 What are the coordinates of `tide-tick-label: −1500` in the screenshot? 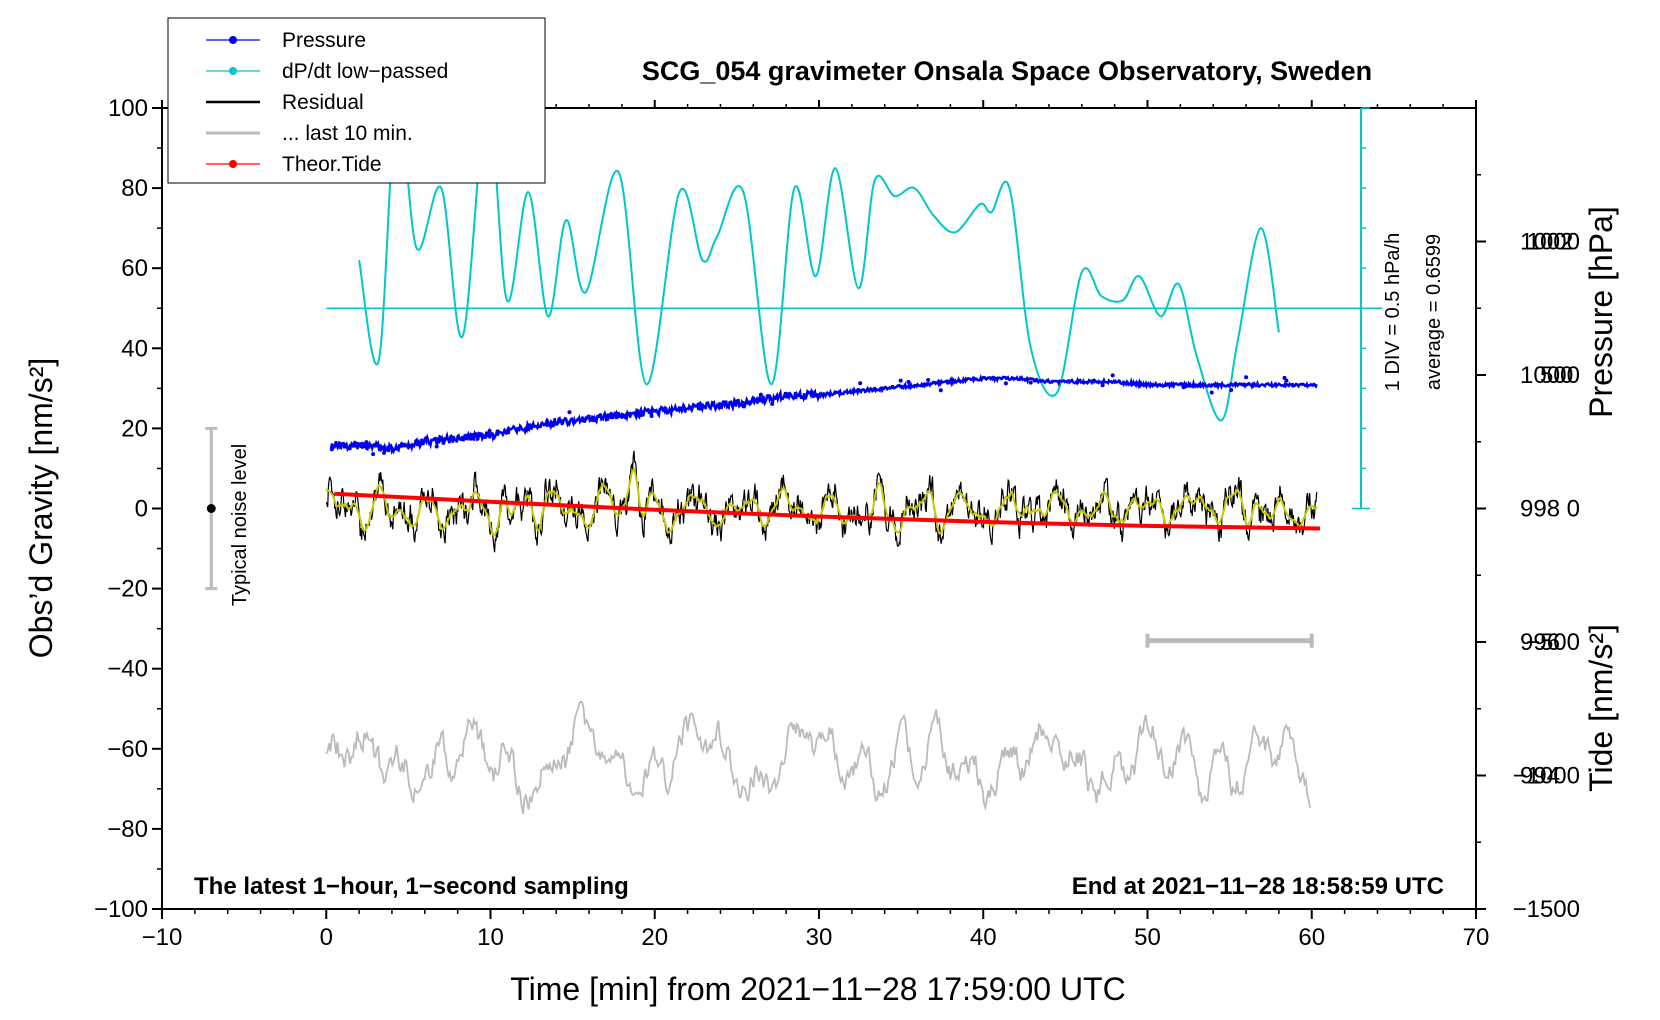 It's located at (1546, 909).